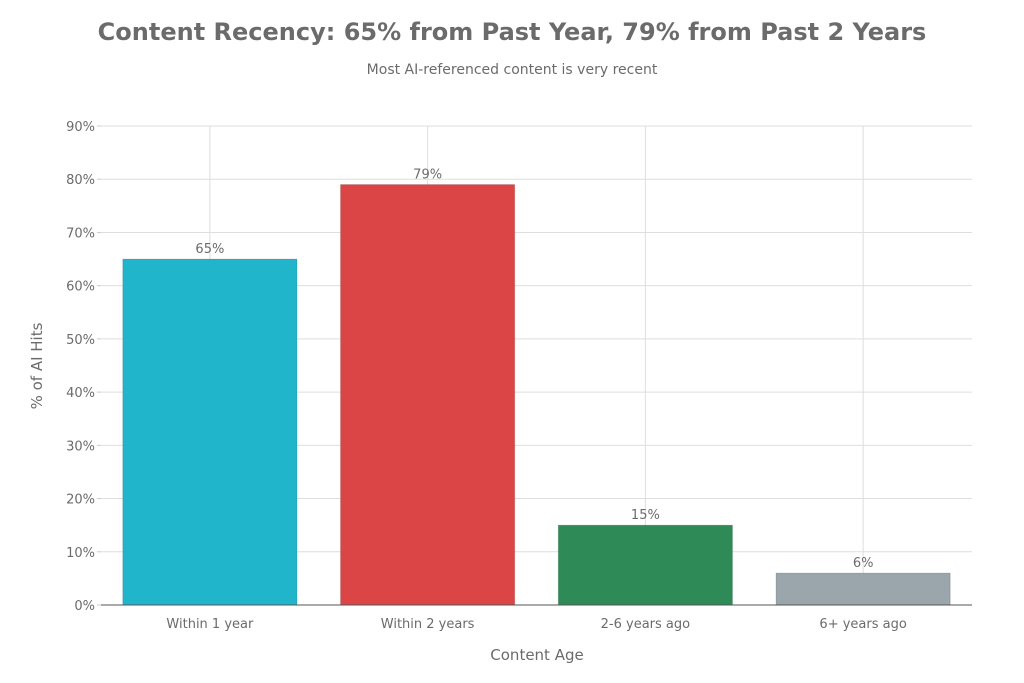 The width and height of the screenshot is (1024, 683). Describe the element at coordinates (80, 340) in the screenshot. I see `y-tick-label: 50%` at that location.